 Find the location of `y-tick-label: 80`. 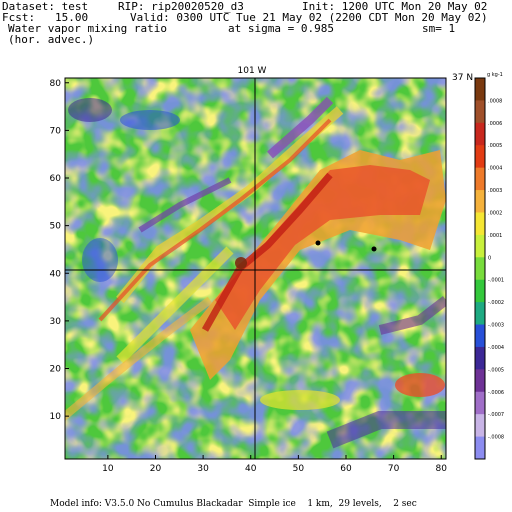

y-tick-label: 80 is located at coordinates (56, 84).